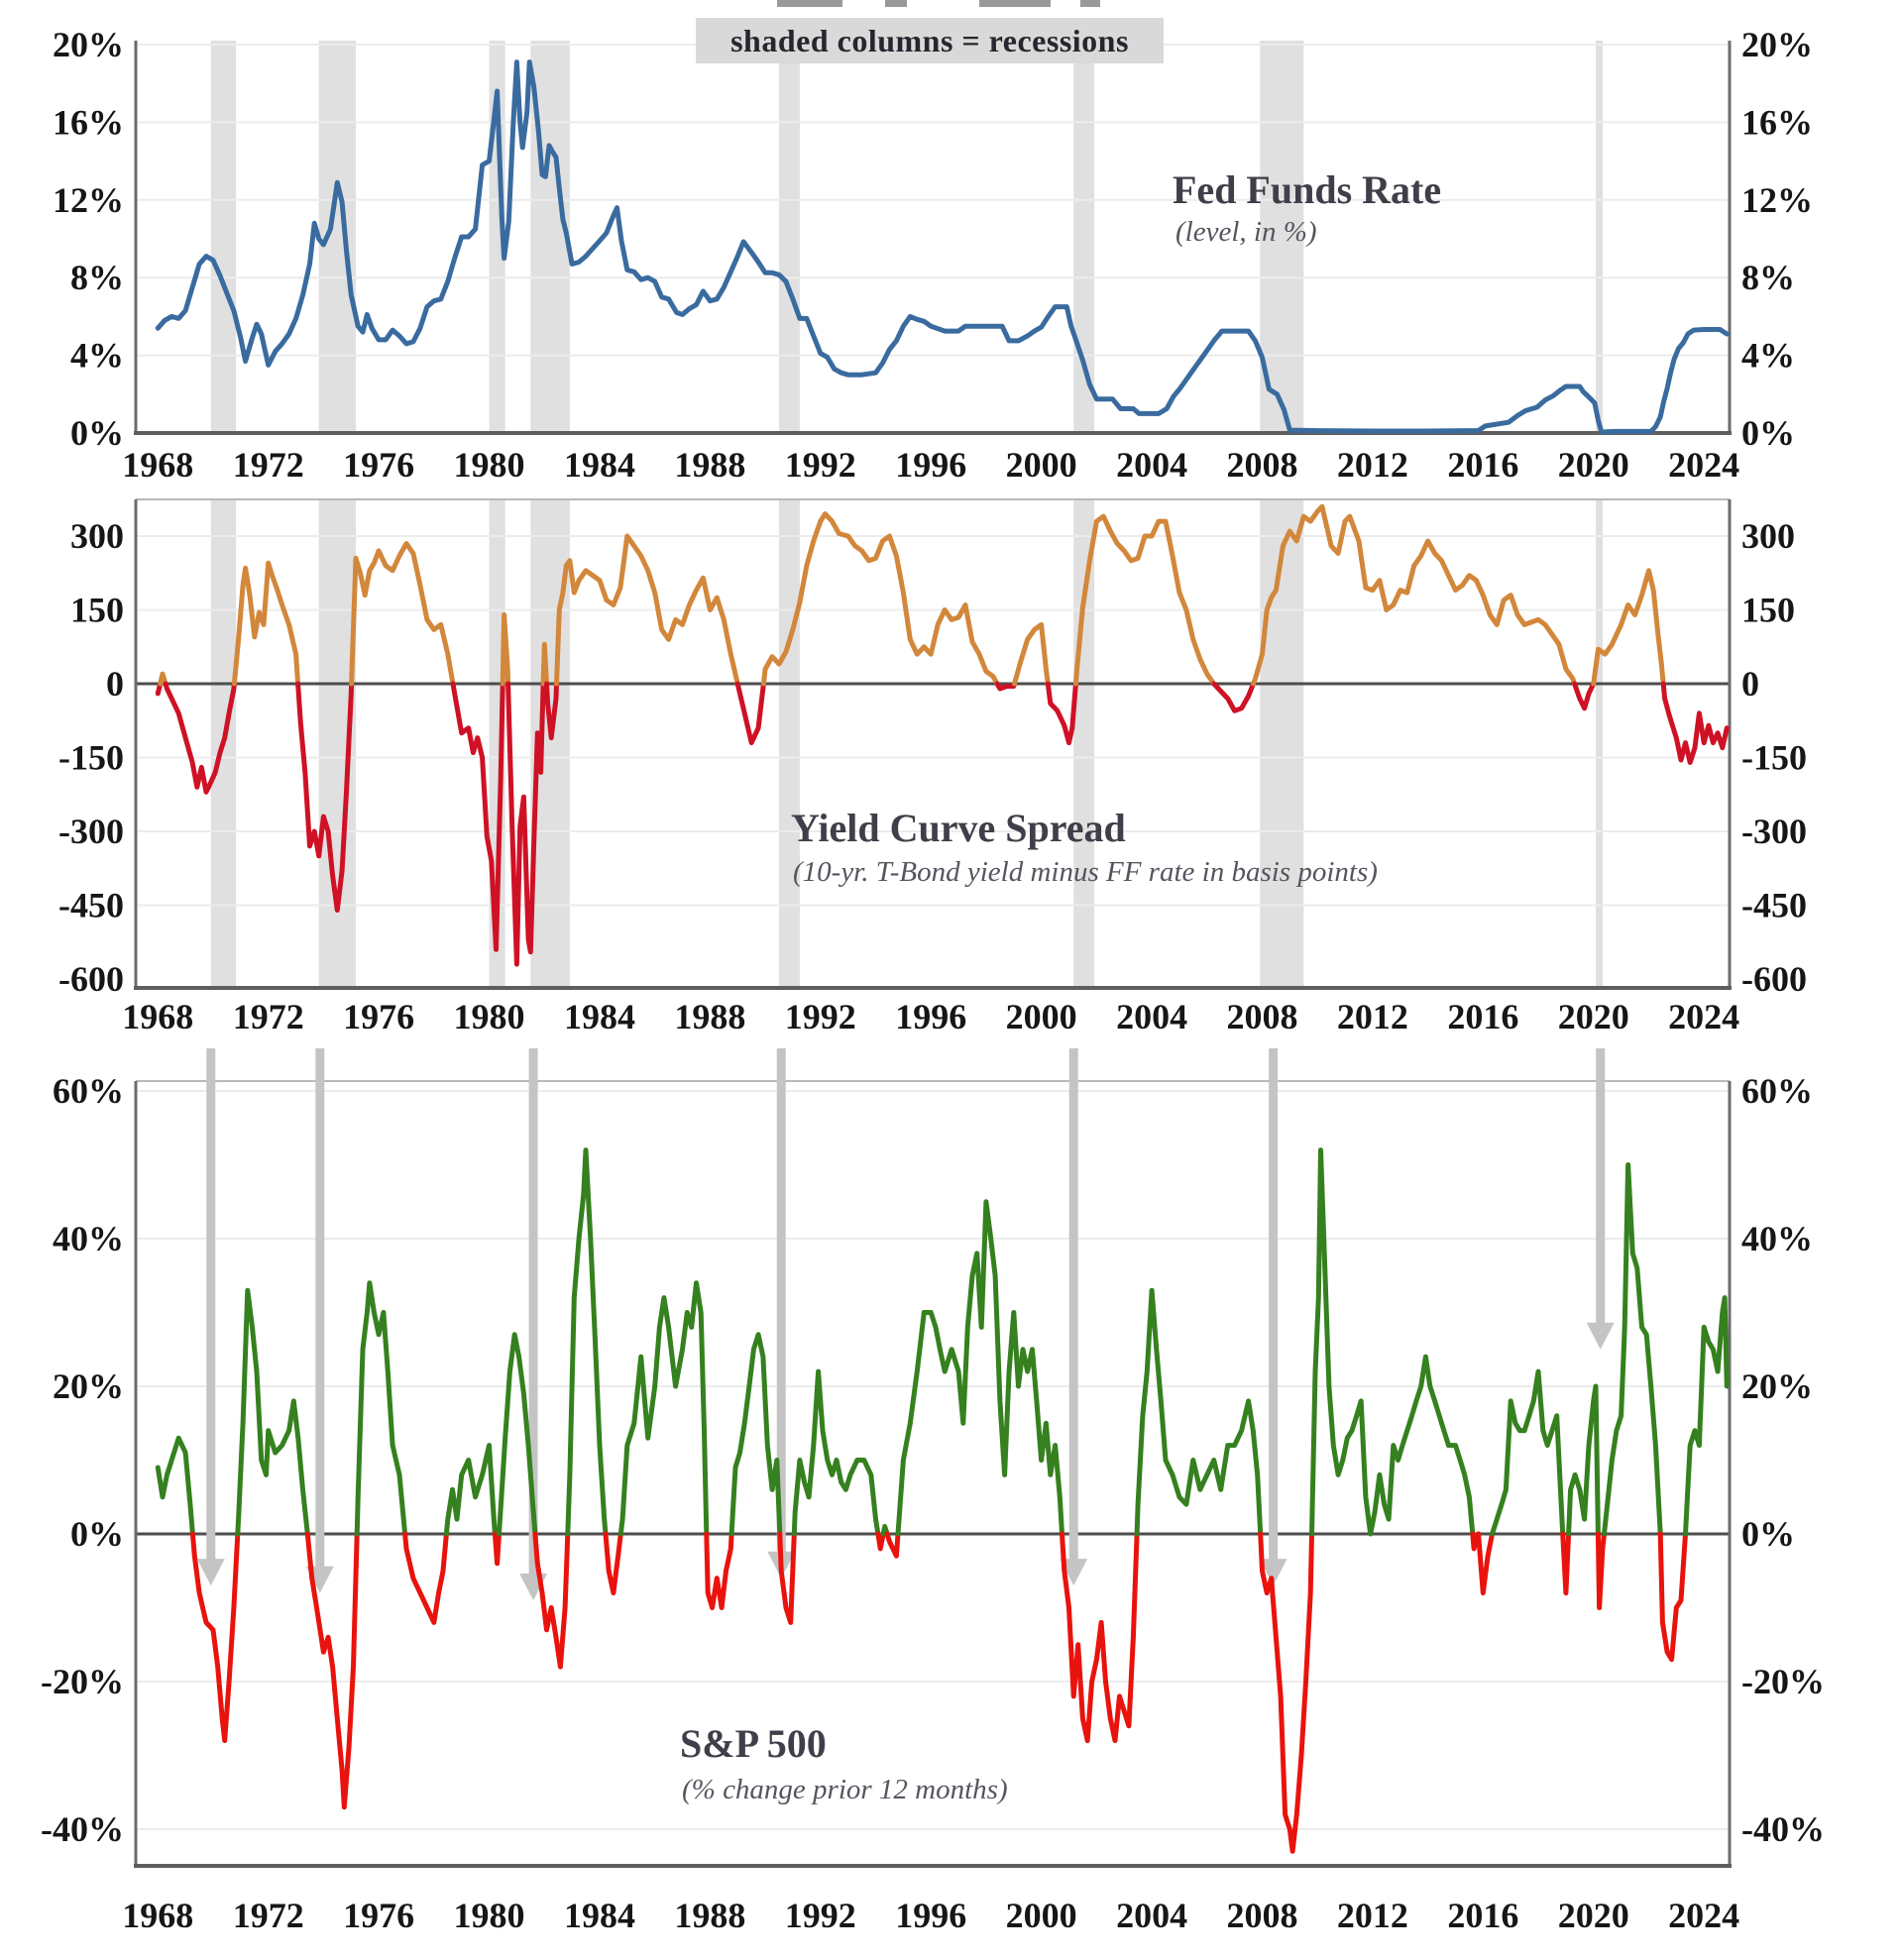 This screenshot has height=1960, width=1903. What do you see at coordinates (115, 684) in the screenshot?
I see `y-tick-left: 0` at bounding box center [115, 684].